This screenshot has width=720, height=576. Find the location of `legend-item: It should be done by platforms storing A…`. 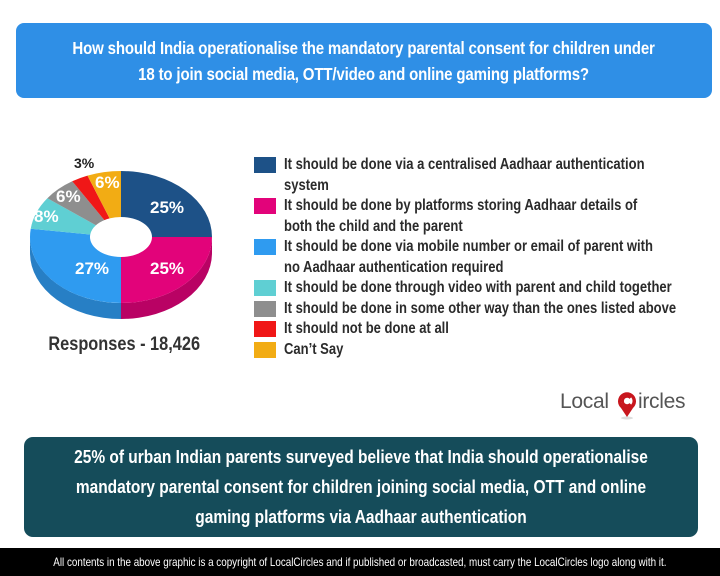

legend-item: It should be done by platforms storing A… is located at coordinates (484, 216).